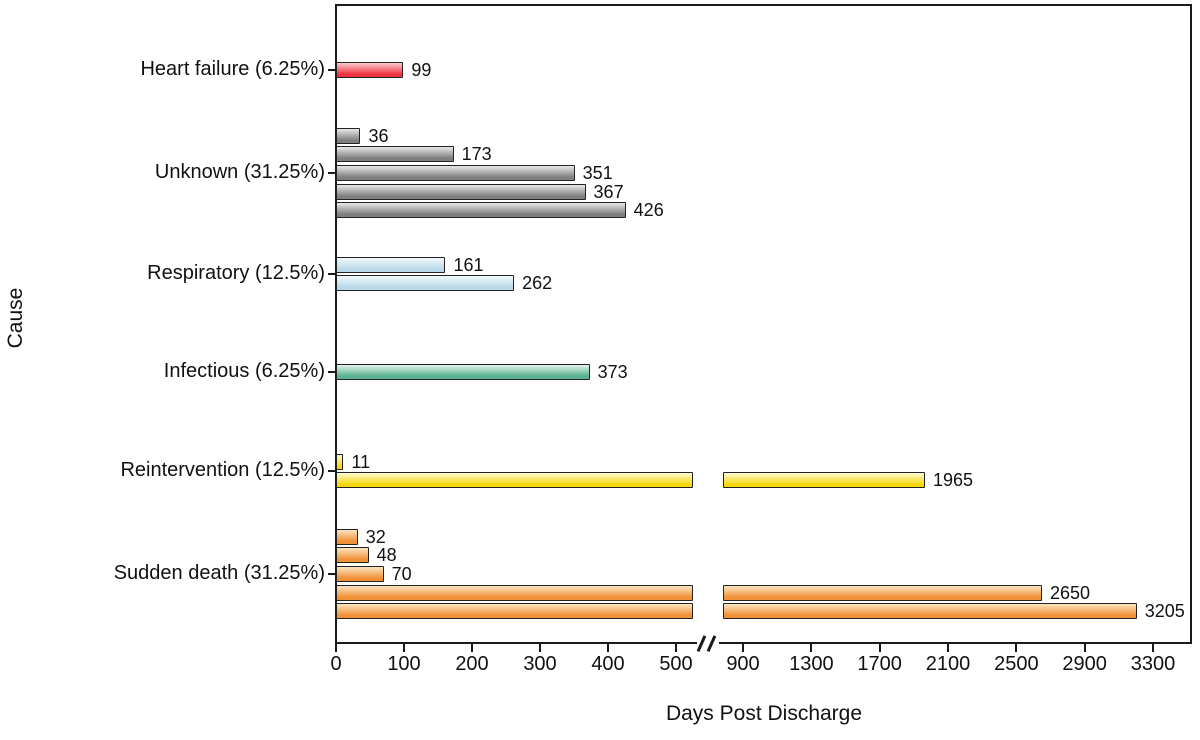  I want to click on bar-value-label: 1965, so click(952, 480).